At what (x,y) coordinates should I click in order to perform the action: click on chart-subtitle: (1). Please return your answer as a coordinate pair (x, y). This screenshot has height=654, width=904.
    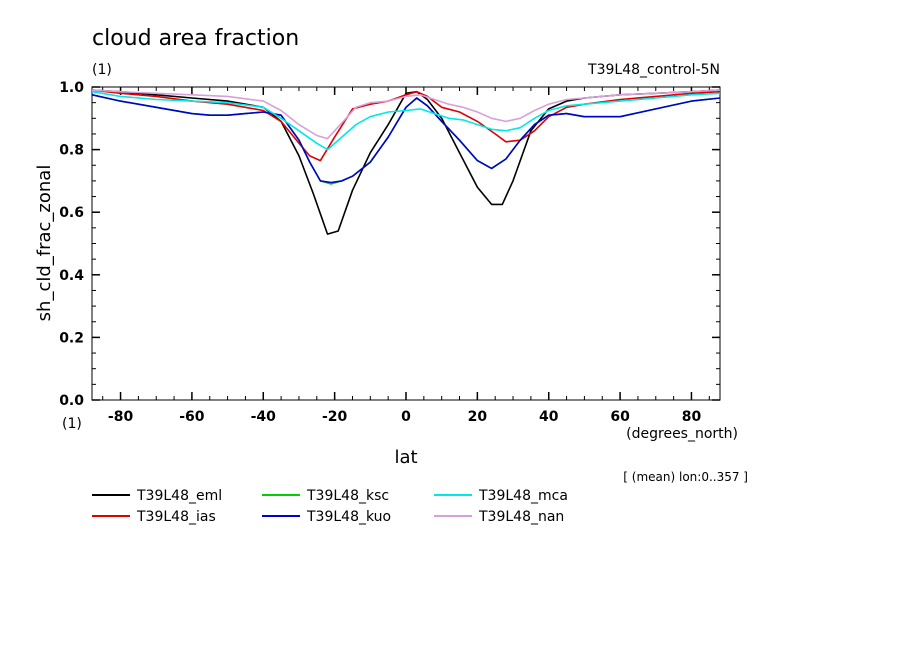
    Looking at the image, I should click on (102, 70).